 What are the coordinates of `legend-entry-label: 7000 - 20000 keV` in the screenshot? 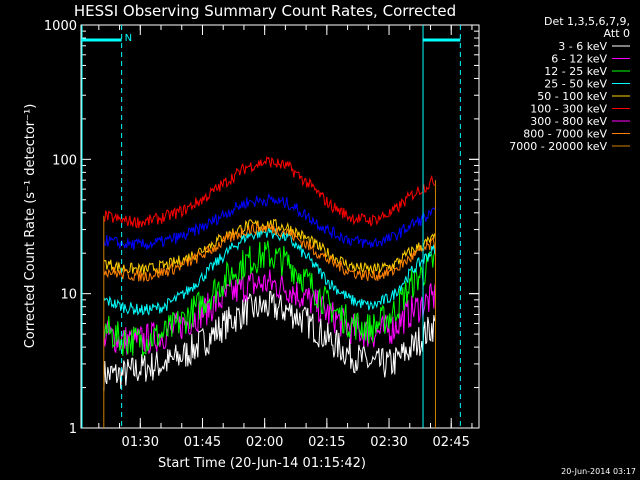 It's located at (558, 146).